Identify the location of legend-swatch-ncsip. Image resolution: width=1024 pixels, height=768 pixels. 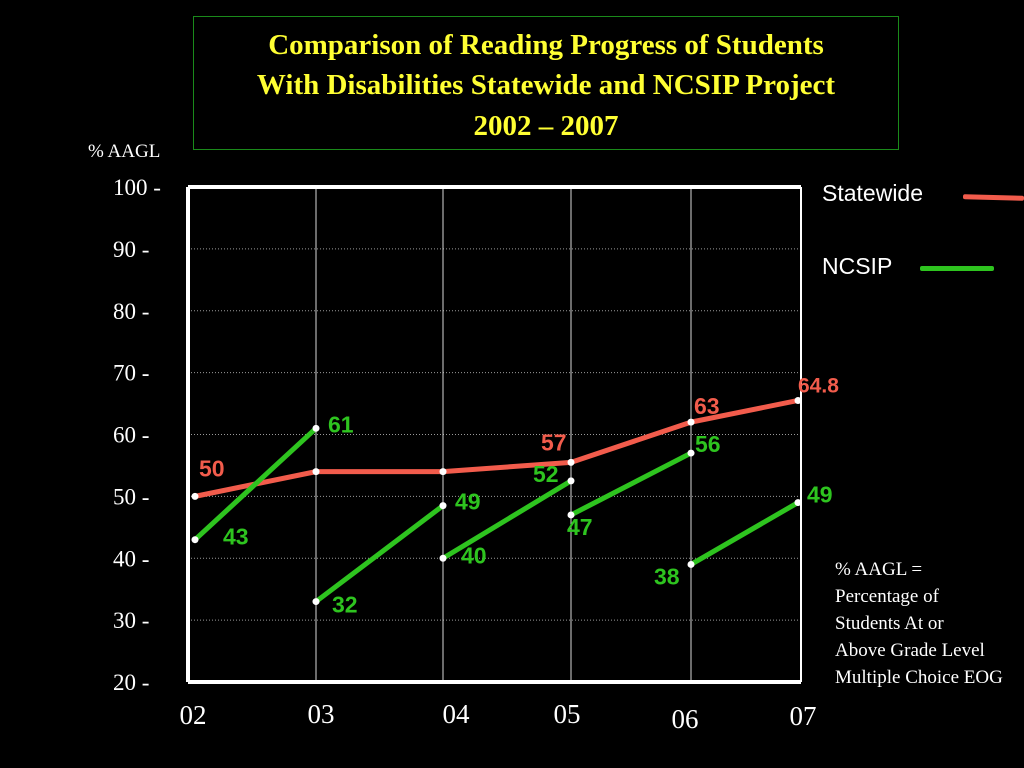
(957, 268).